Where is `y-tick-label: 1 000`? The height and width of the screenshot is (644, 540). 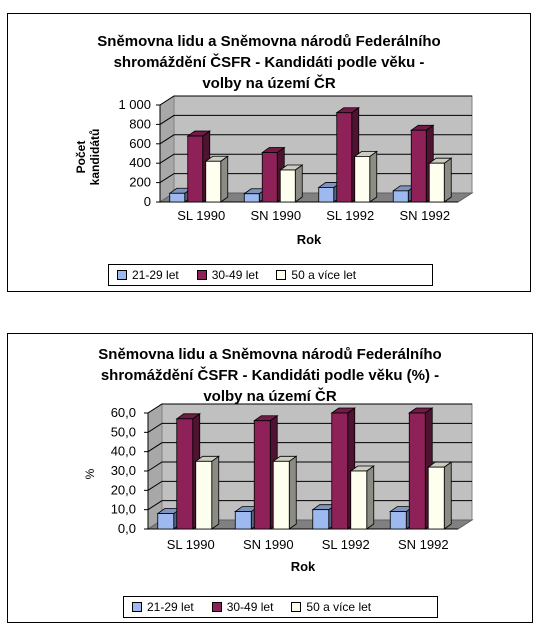
y-tick-label: 1 000 is located at coordinates (134, 104).